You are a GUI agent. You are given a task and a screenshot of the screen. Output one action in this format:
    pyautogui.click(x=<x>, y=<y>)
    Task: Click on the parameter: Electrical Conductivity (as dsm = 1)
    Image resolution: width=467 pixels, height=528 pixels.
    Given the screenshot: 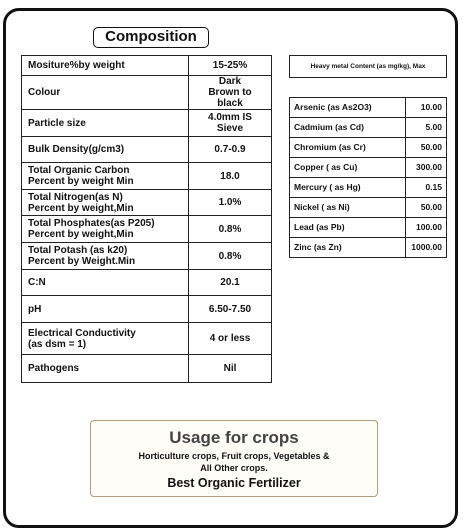 What is the action you would take?
    pyautogui.click(x=105, y=338)
    